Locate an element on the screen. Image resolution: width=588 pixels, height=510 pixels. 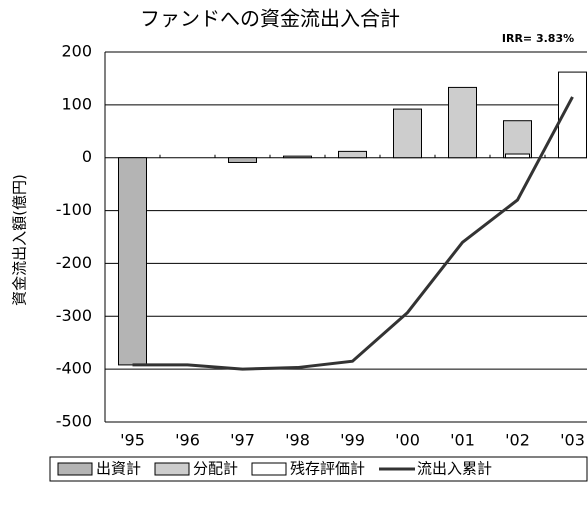
y-tick-label: -400 is located at coordinates (74, 368).